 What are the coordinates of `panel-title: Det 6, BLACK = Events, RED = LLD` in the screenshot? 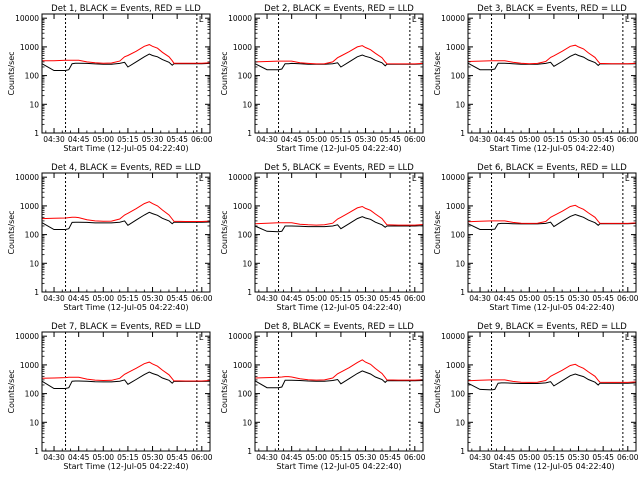 It's located at (552, 168).